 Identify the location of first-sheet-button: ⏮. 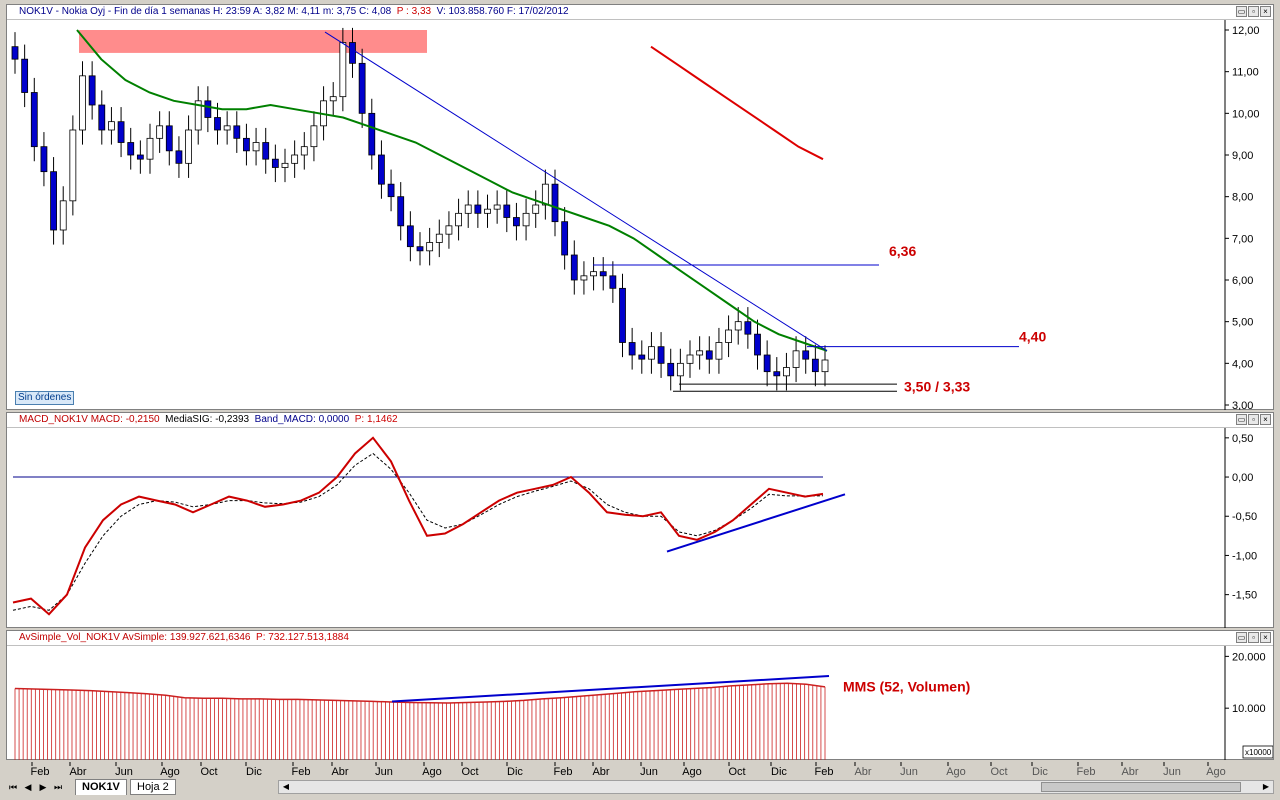
(13, 787).